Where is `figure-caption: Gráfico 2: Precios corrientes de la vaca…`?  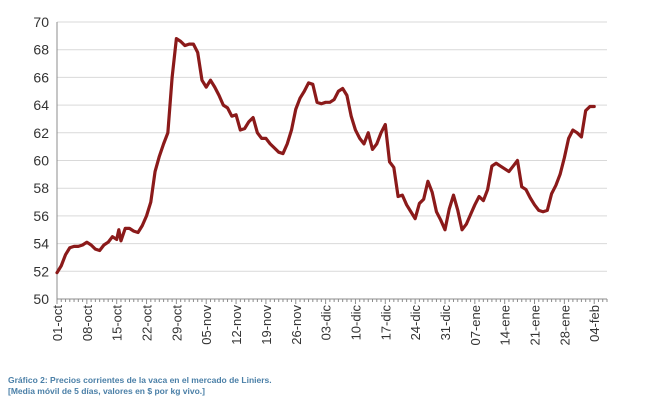
figure-caption: Gráfico 2: Precios corrientes de la vaca… is located at coordinates (323, 386).